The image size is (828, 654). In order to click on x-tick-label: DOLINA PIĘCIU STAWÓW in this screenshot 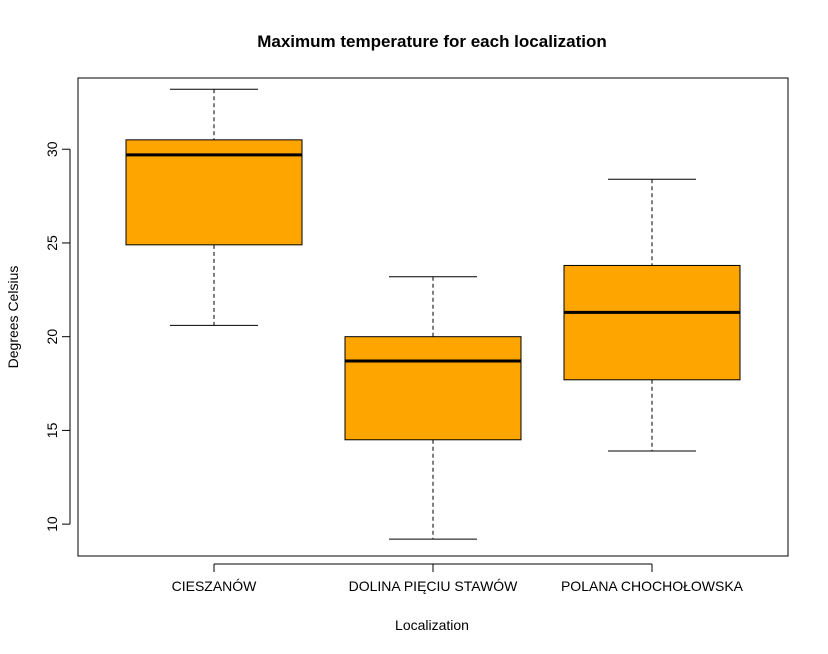, I will do `click(434, 586)`.